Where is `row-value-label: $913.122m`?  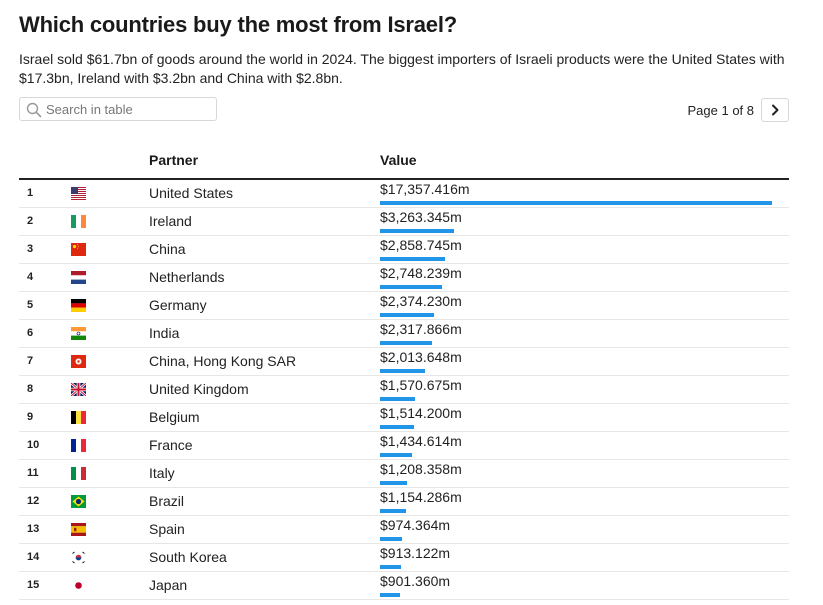
row-value-label: $913.122m is located at coordinates (415, 553).